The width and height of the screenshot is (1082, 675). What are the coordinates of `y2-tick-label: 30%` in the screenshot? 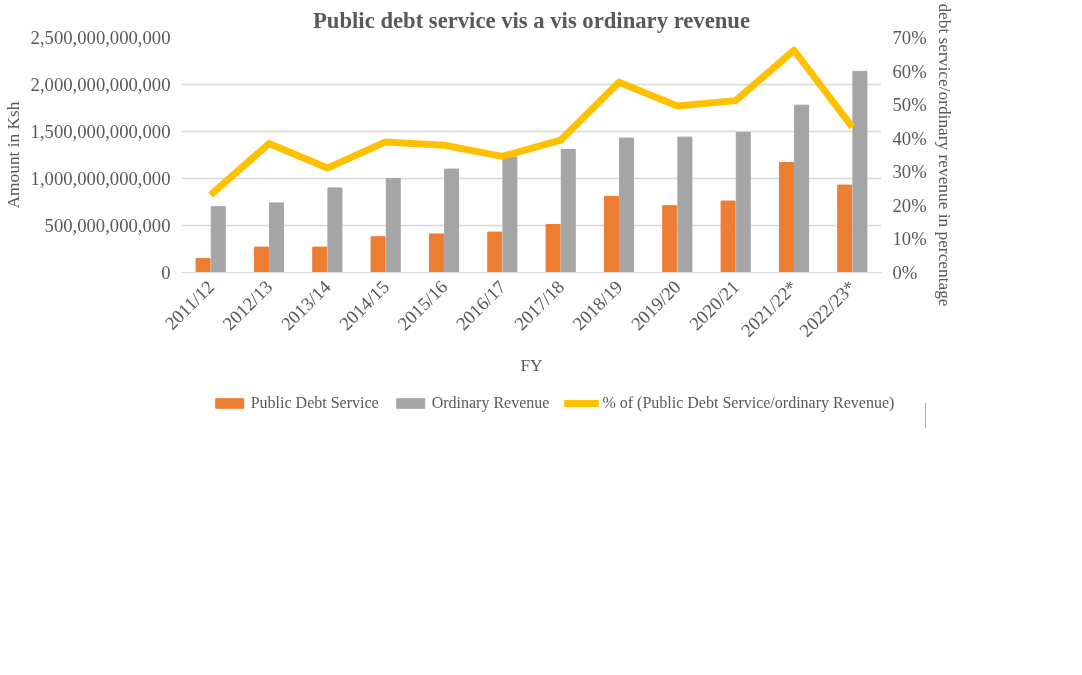 It's located at (909, 172).